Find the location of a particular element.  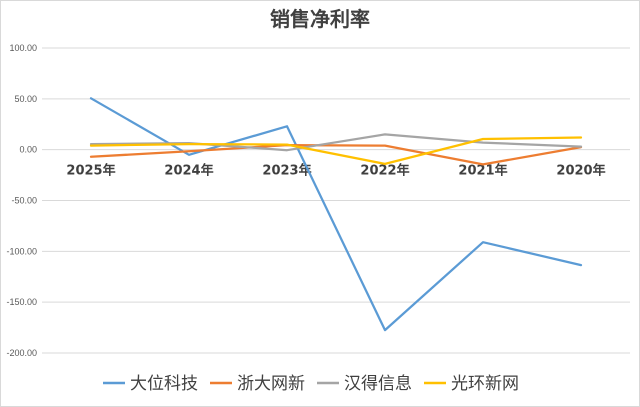

x-axis-ticks: 2025年 2024年 2023年 2022年 2021年 2020年 is located at coordinates (335, 171).